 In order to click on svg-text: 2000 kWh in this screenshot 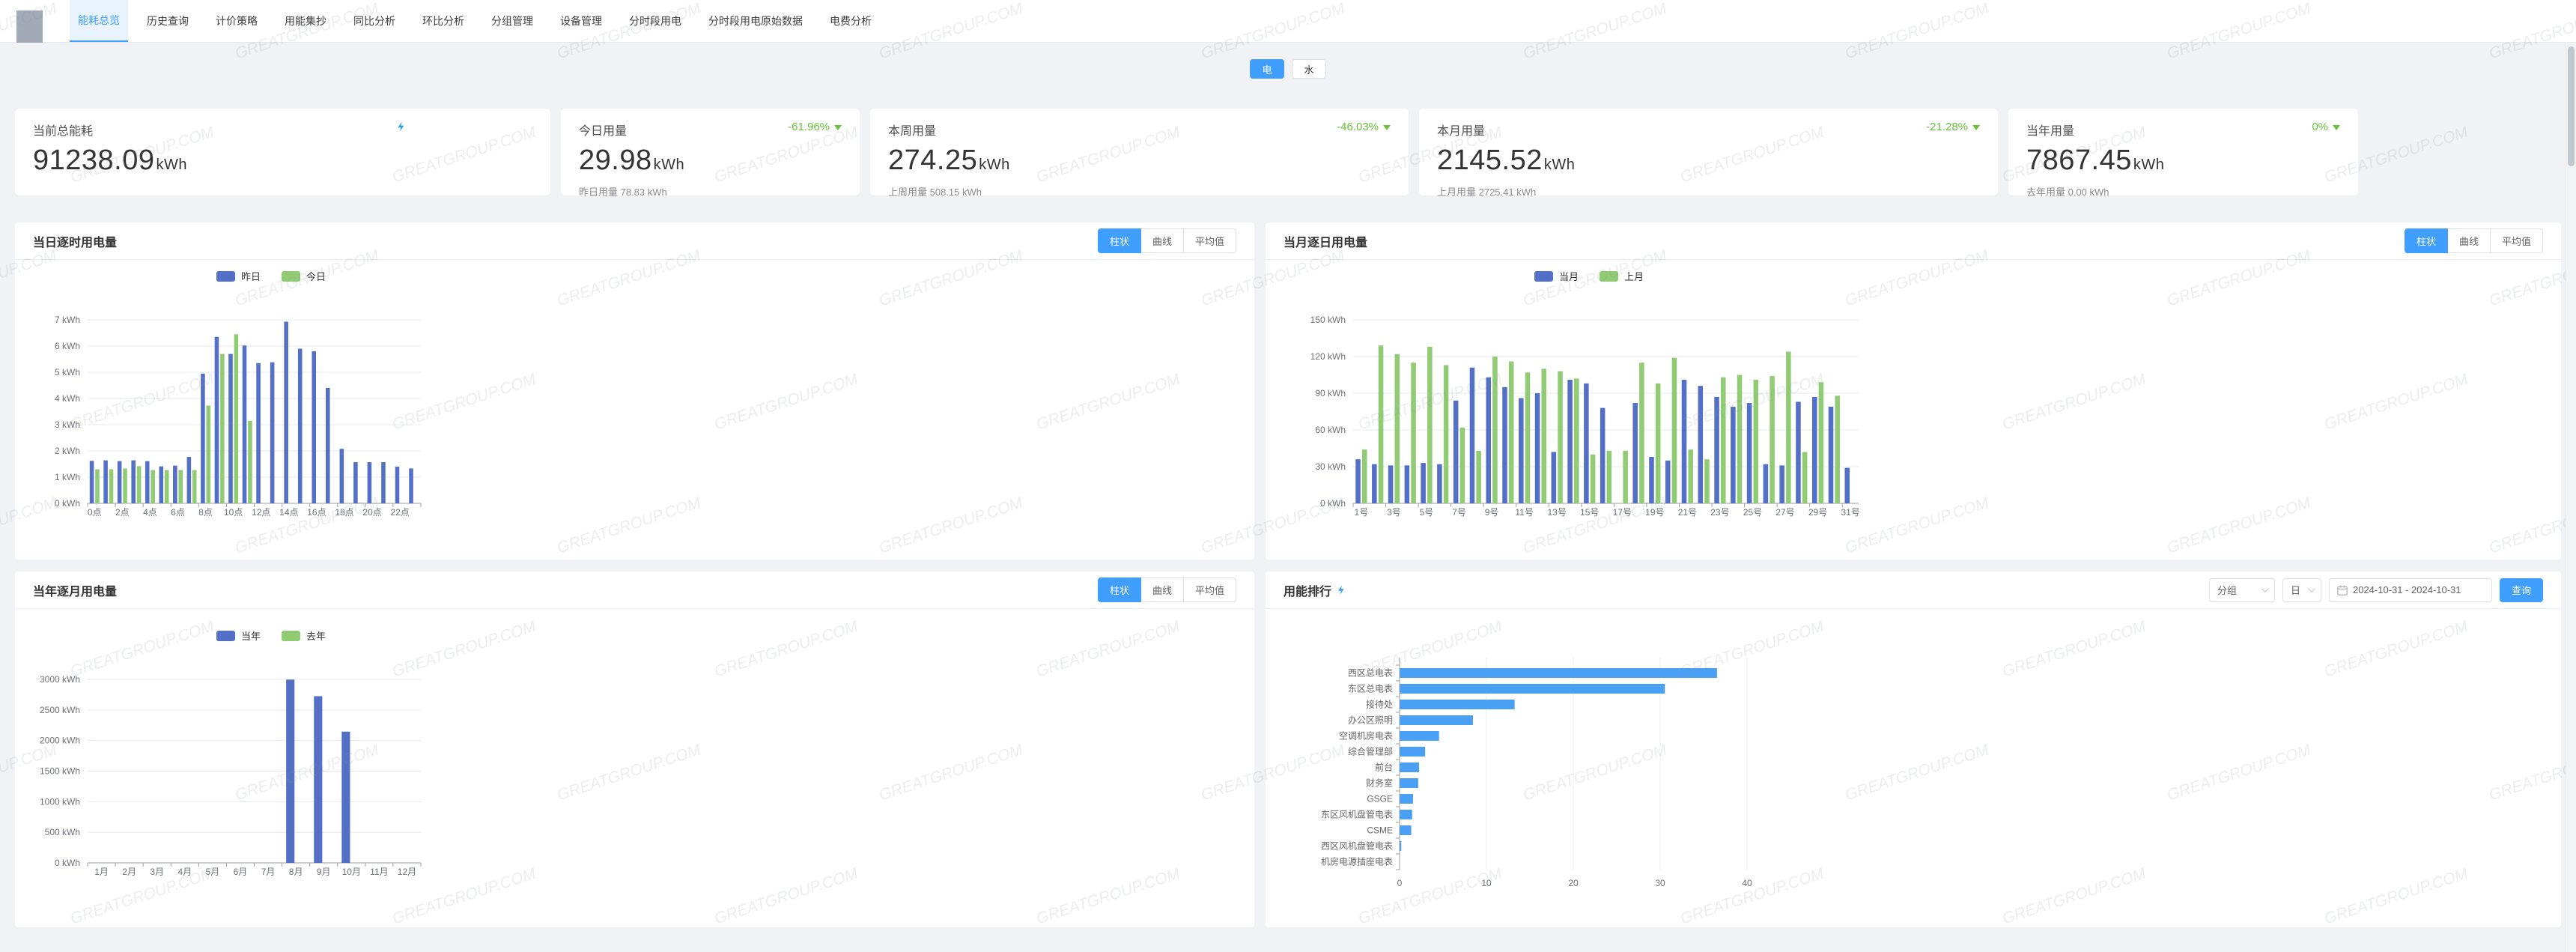, I will do `click(60, 741)`.